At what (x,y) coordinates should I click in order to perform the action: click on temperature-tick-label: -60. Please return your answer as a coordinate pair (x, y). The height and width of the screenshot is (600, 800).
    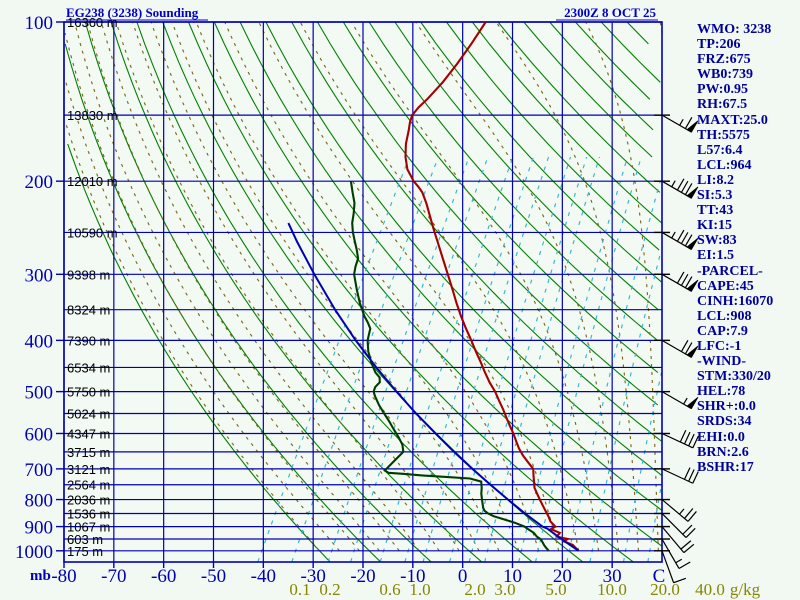
    Looking at the image, I should click on (163, 576).